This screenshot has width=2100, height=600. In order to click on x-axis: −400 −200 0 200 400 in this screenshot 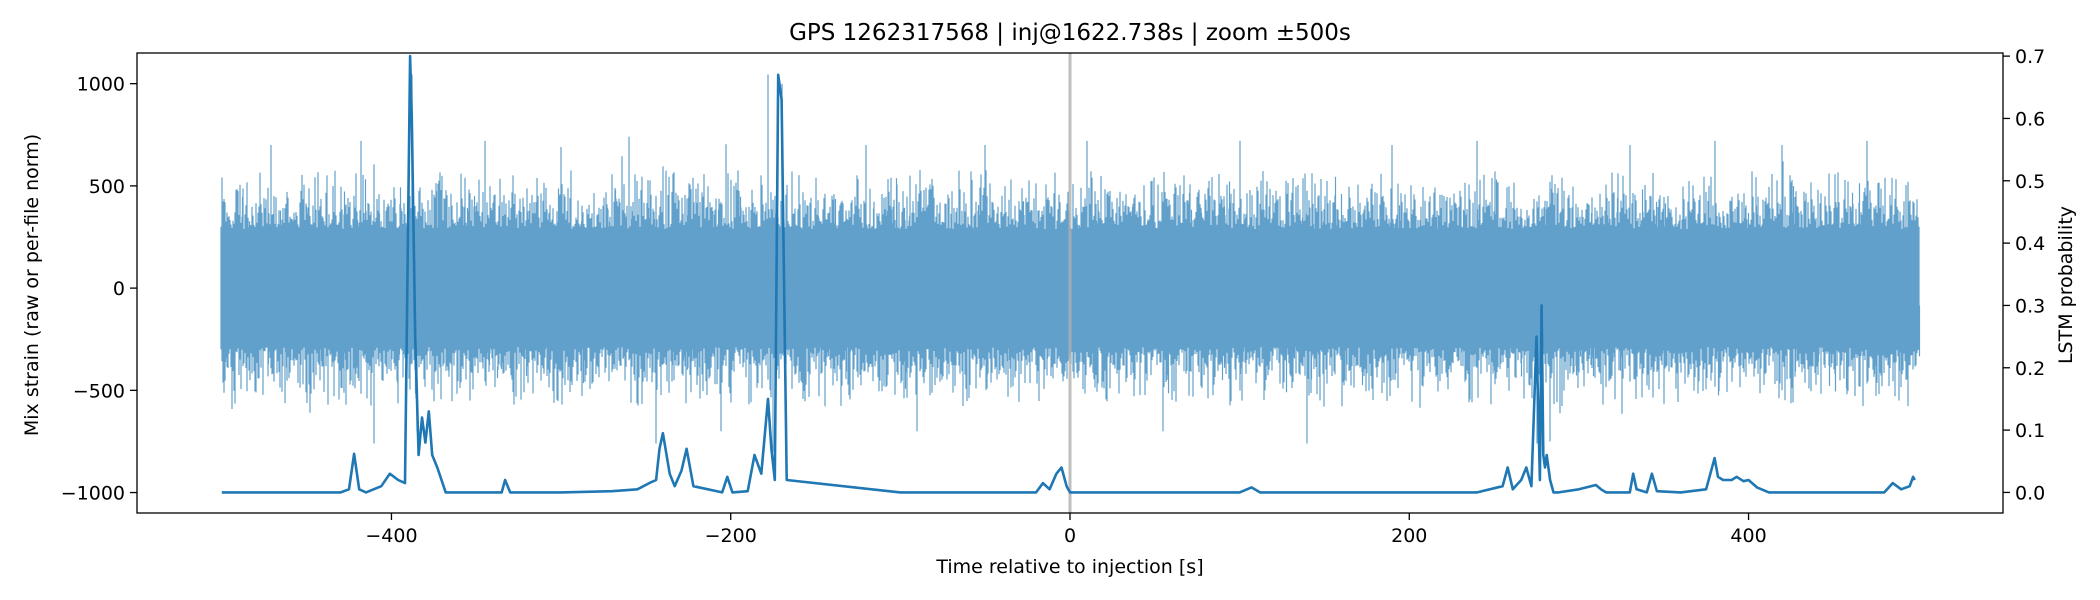, I will do `click(1066, 530)`.